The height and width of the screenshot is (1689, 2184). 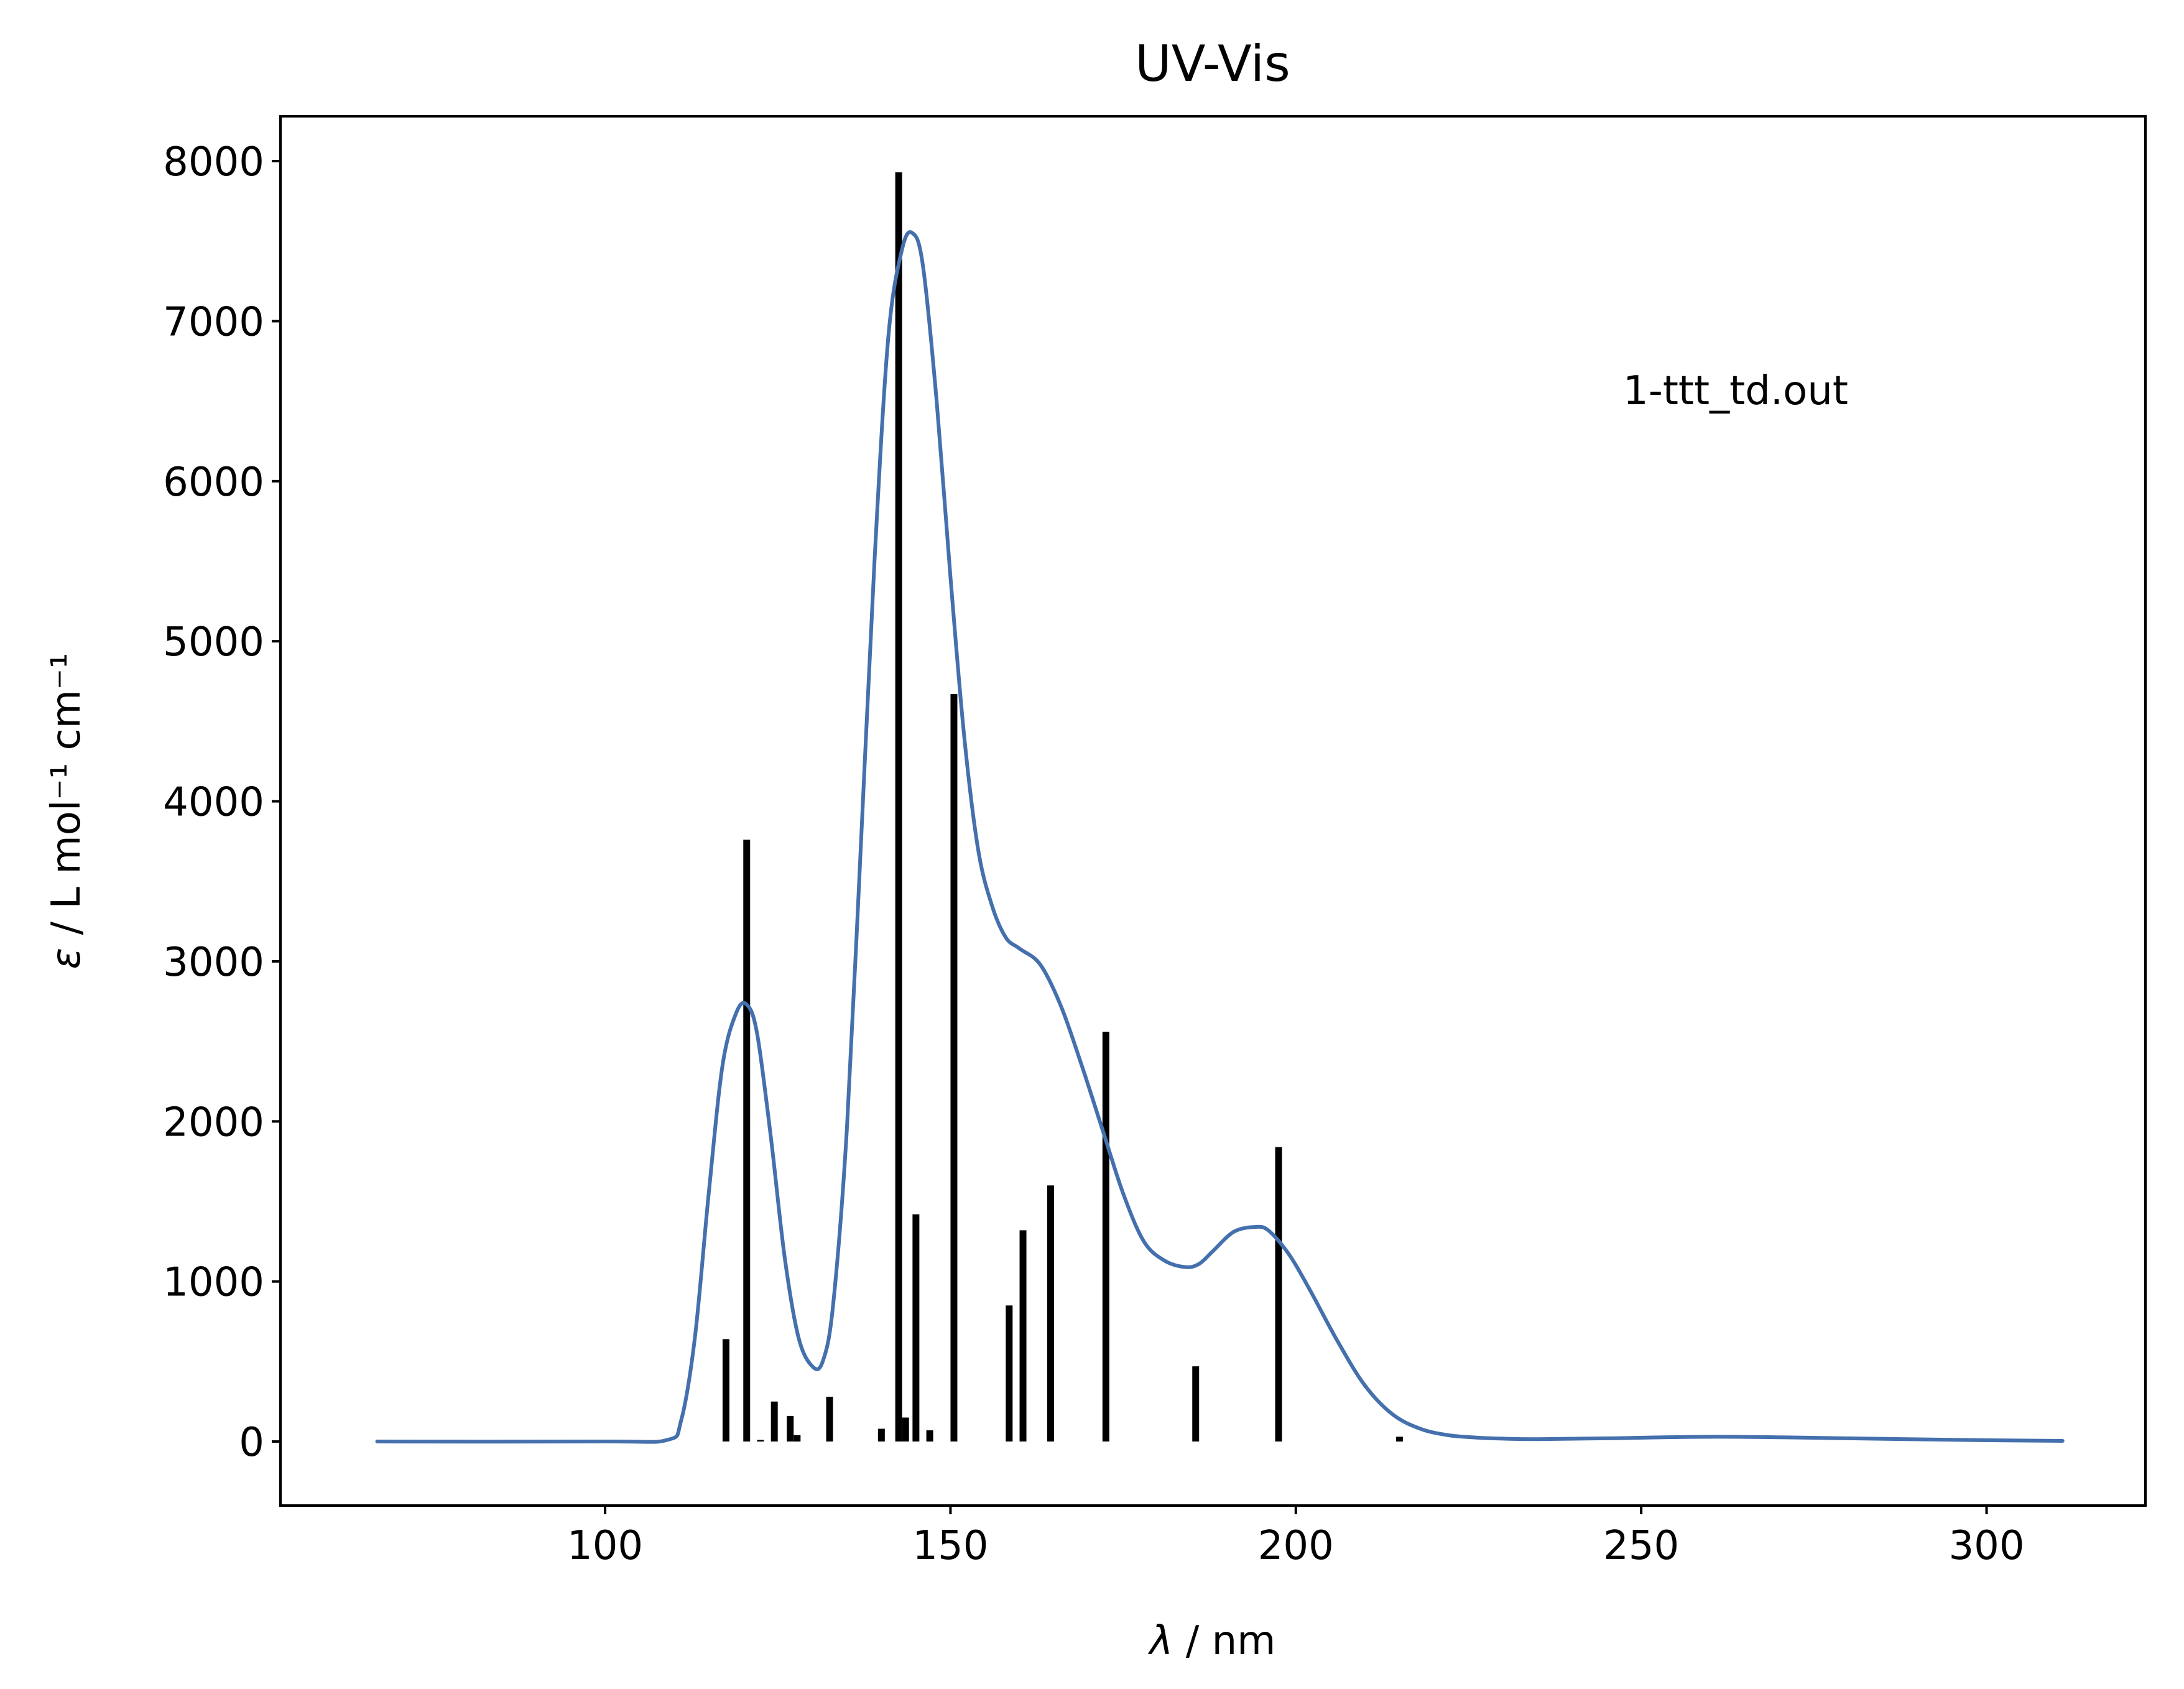 What do you see at coordinates (213, 483) in the screenshot?
I see `y-tick-label: 6000` at bounding box center [213, 483].